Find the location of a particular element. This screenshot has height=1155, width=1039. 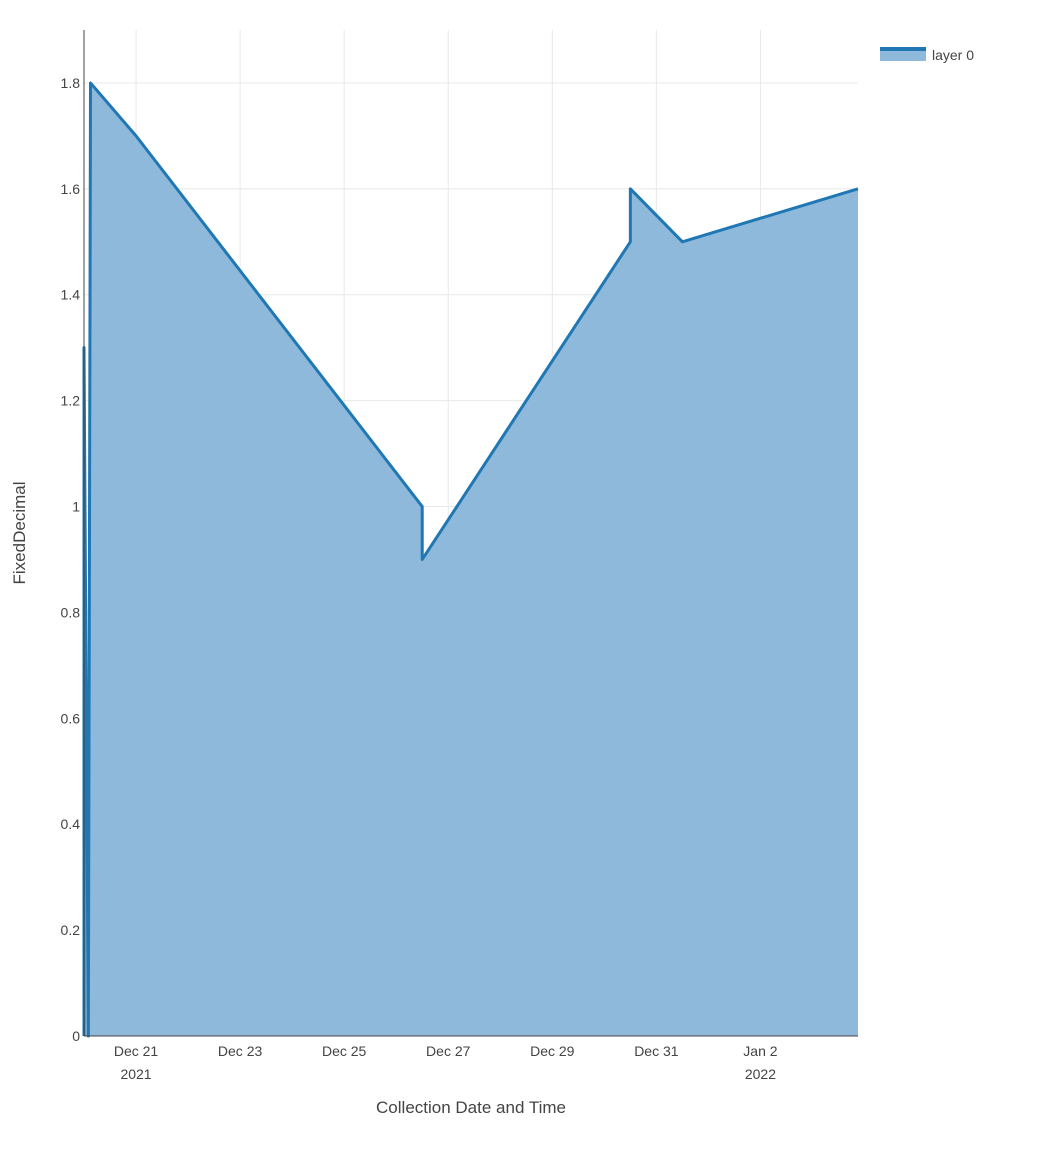

y-tick-label: 1.4 is located at coordinates (71, 295).